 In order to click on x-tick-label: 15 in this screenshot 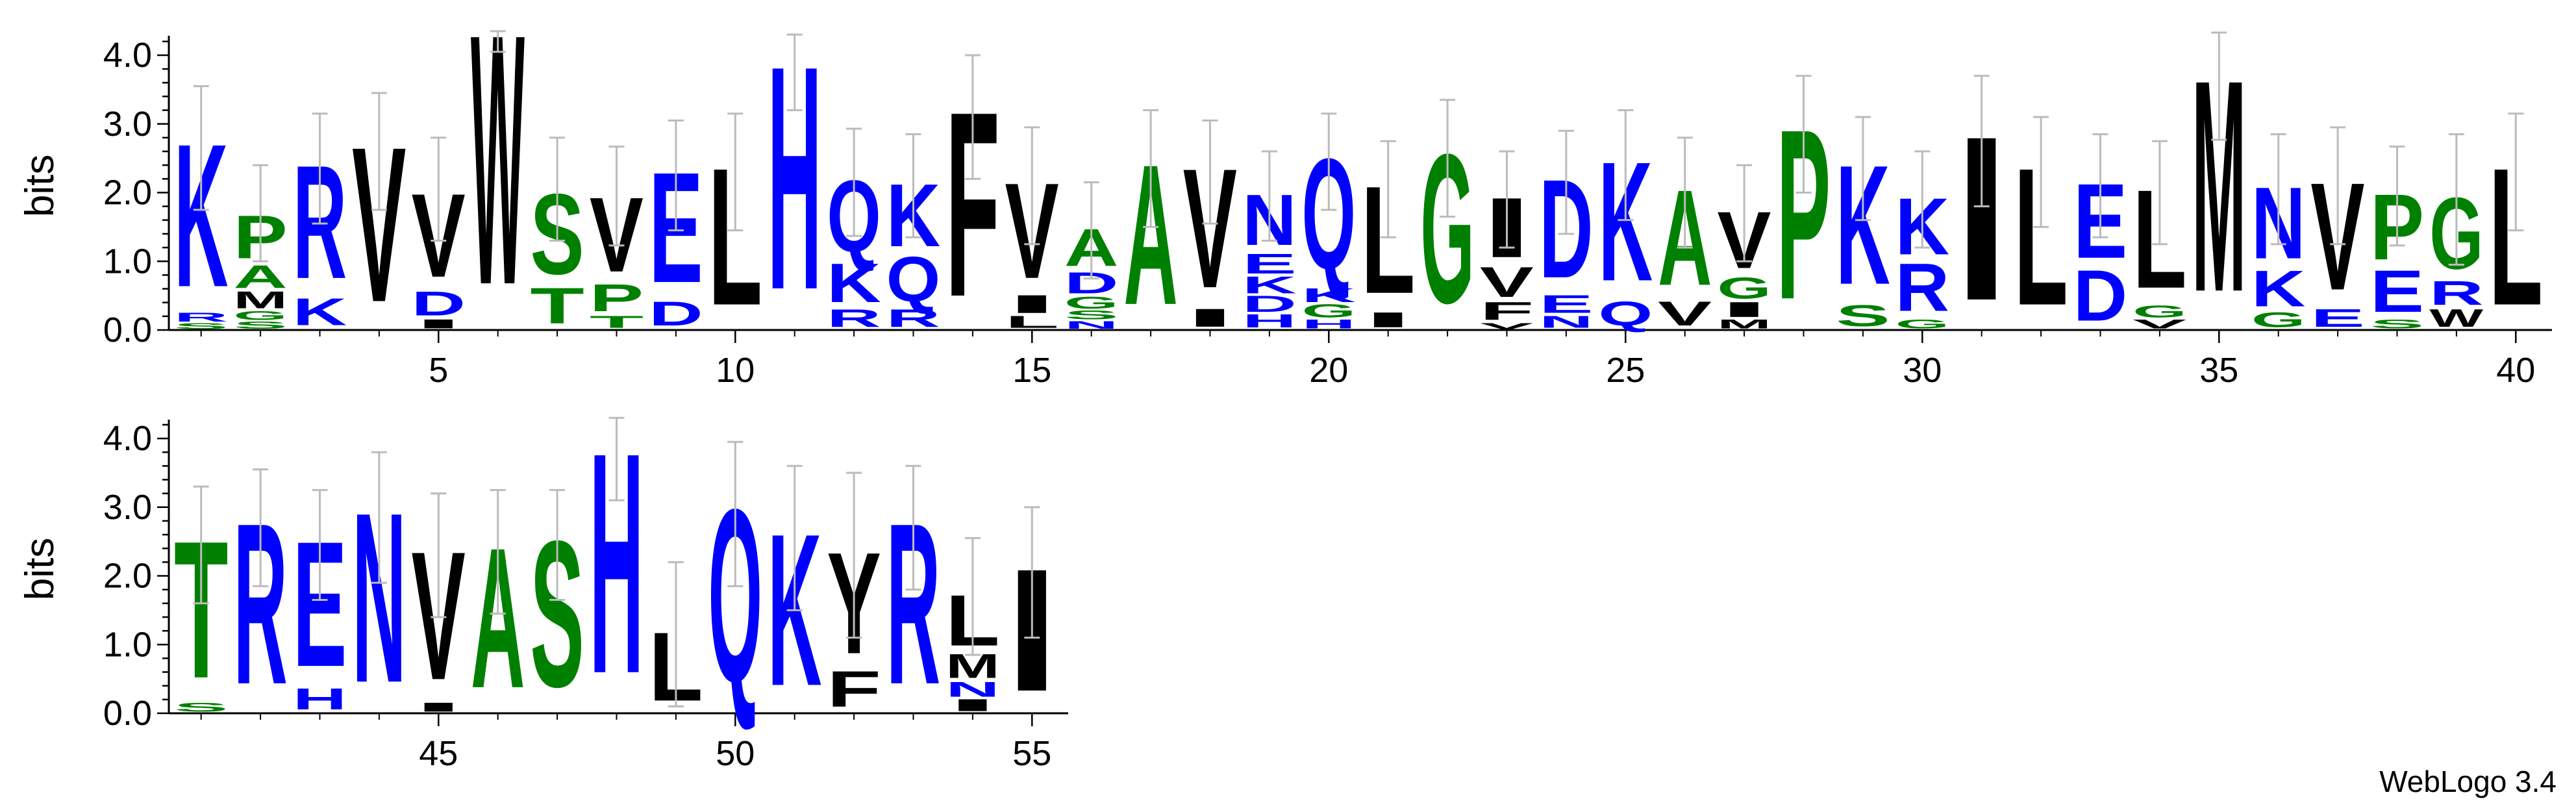, I will do `click(1031, 370)`.